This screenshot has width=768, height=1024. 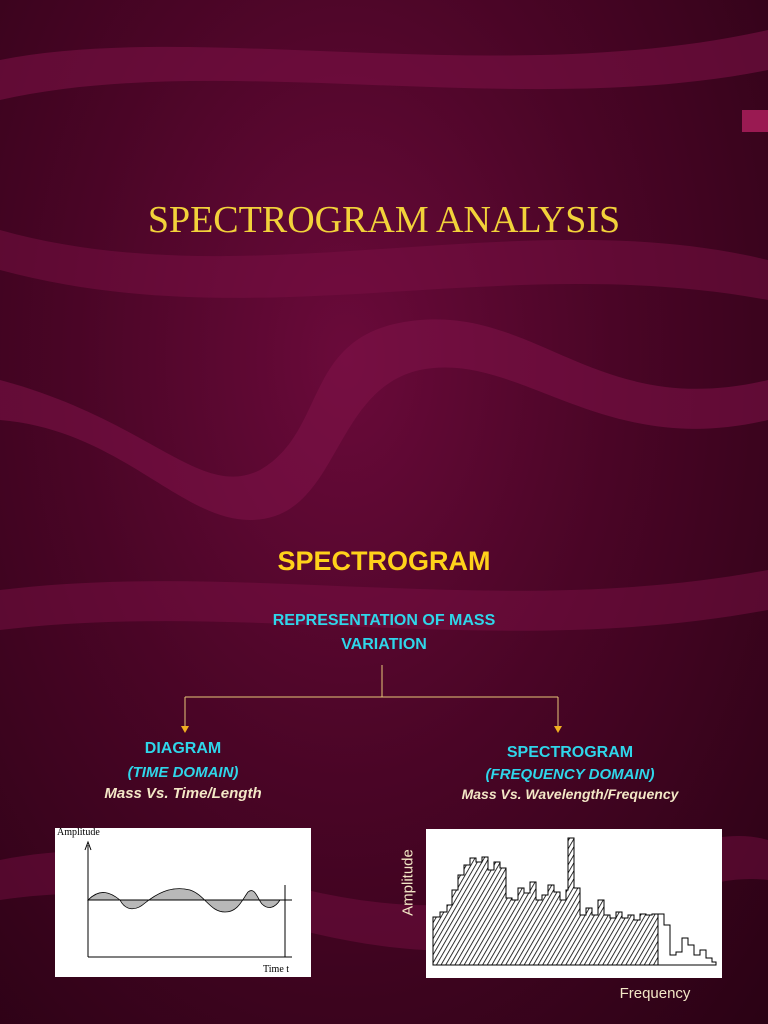 What do you see at coordinates (570, 794) in the screenshot?
I see `branch-caption: Mass Vs. Wavelength/Frequency` at bounding box center [570, 794].